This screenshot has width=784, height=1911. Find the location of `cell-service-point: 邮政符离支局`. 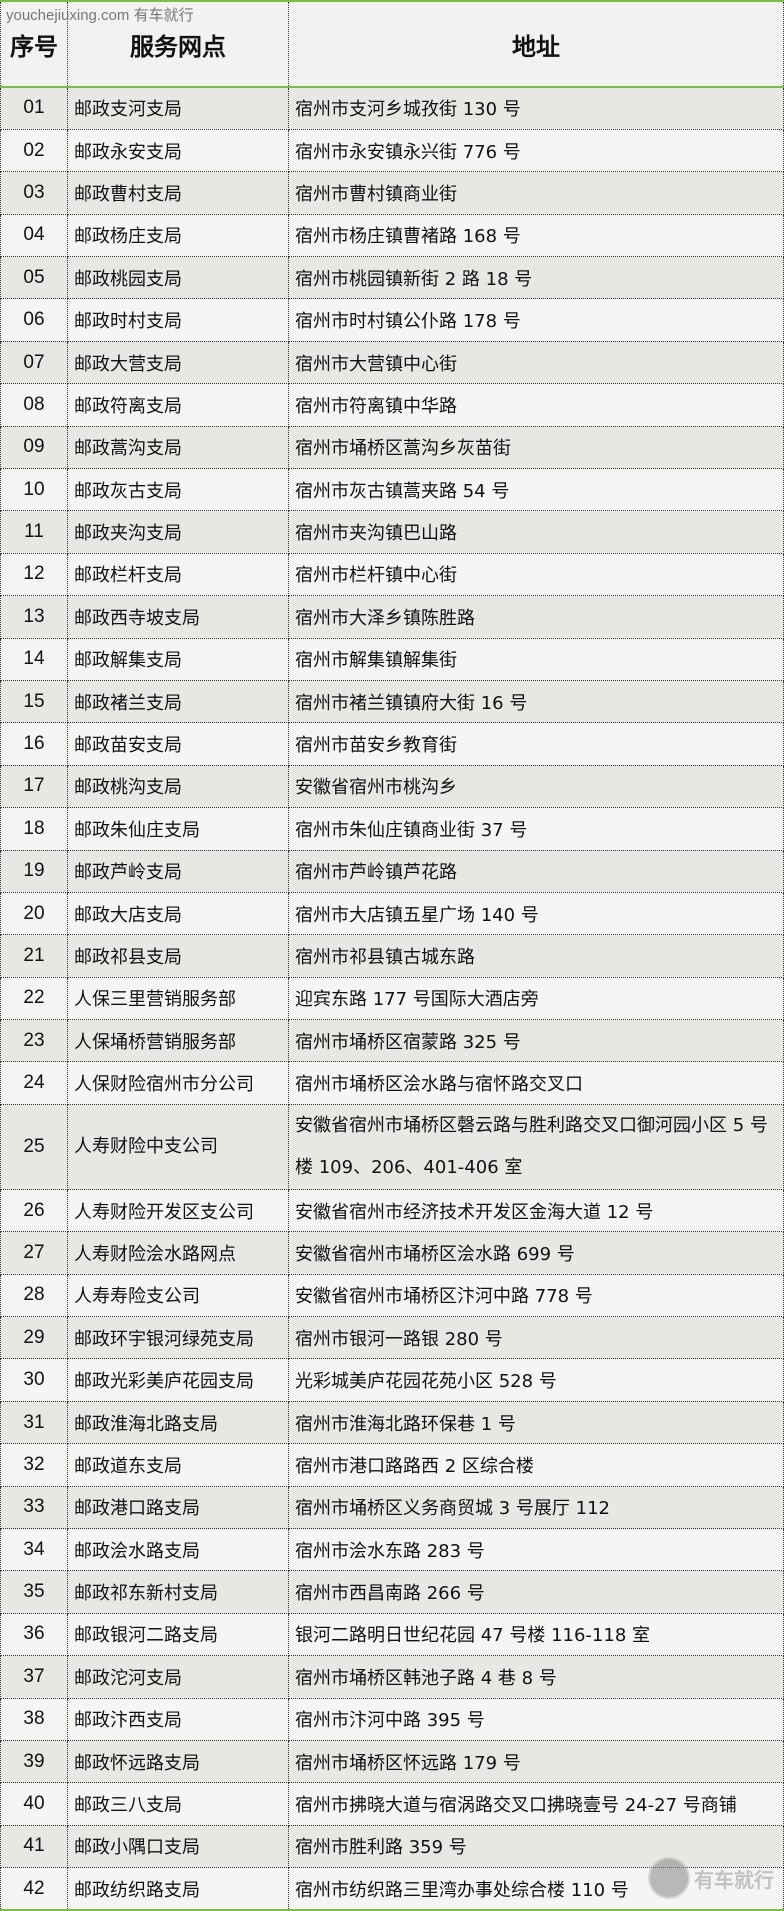

cell-service-point: 邮政符离支局 is located at coordinates (178, 405).